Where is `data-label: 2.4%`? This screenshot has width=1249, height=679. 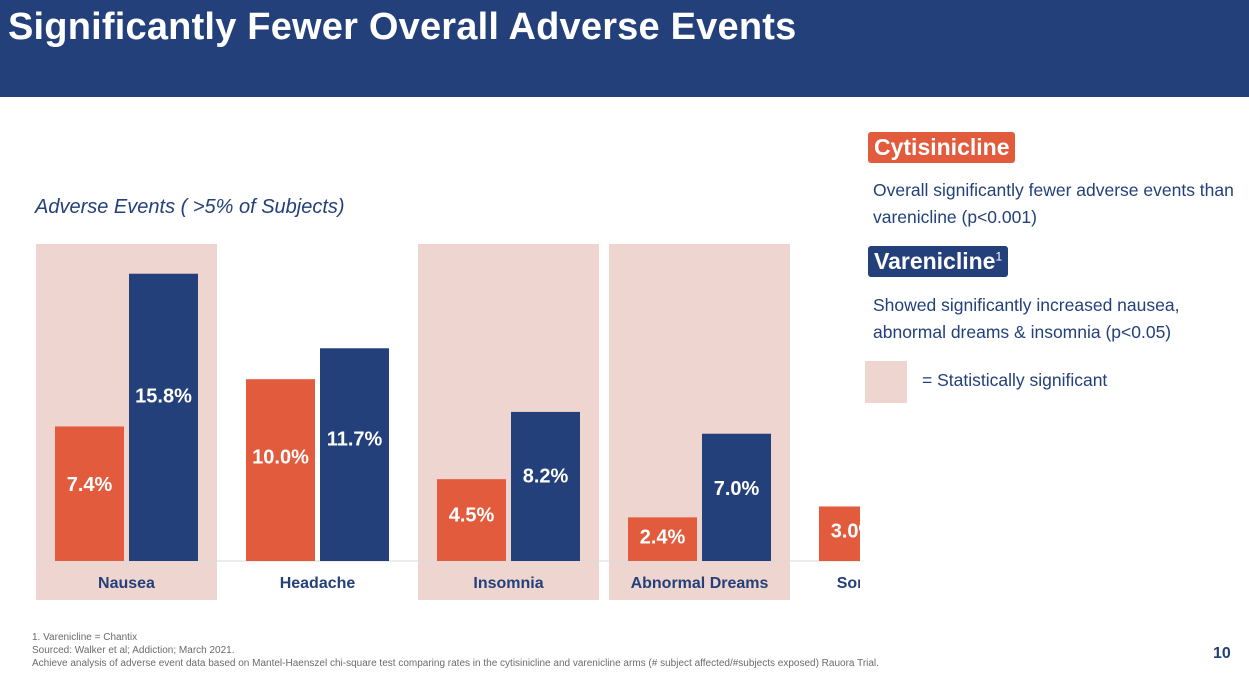 data-label: 2.4% is located at coordinates (663, 538).